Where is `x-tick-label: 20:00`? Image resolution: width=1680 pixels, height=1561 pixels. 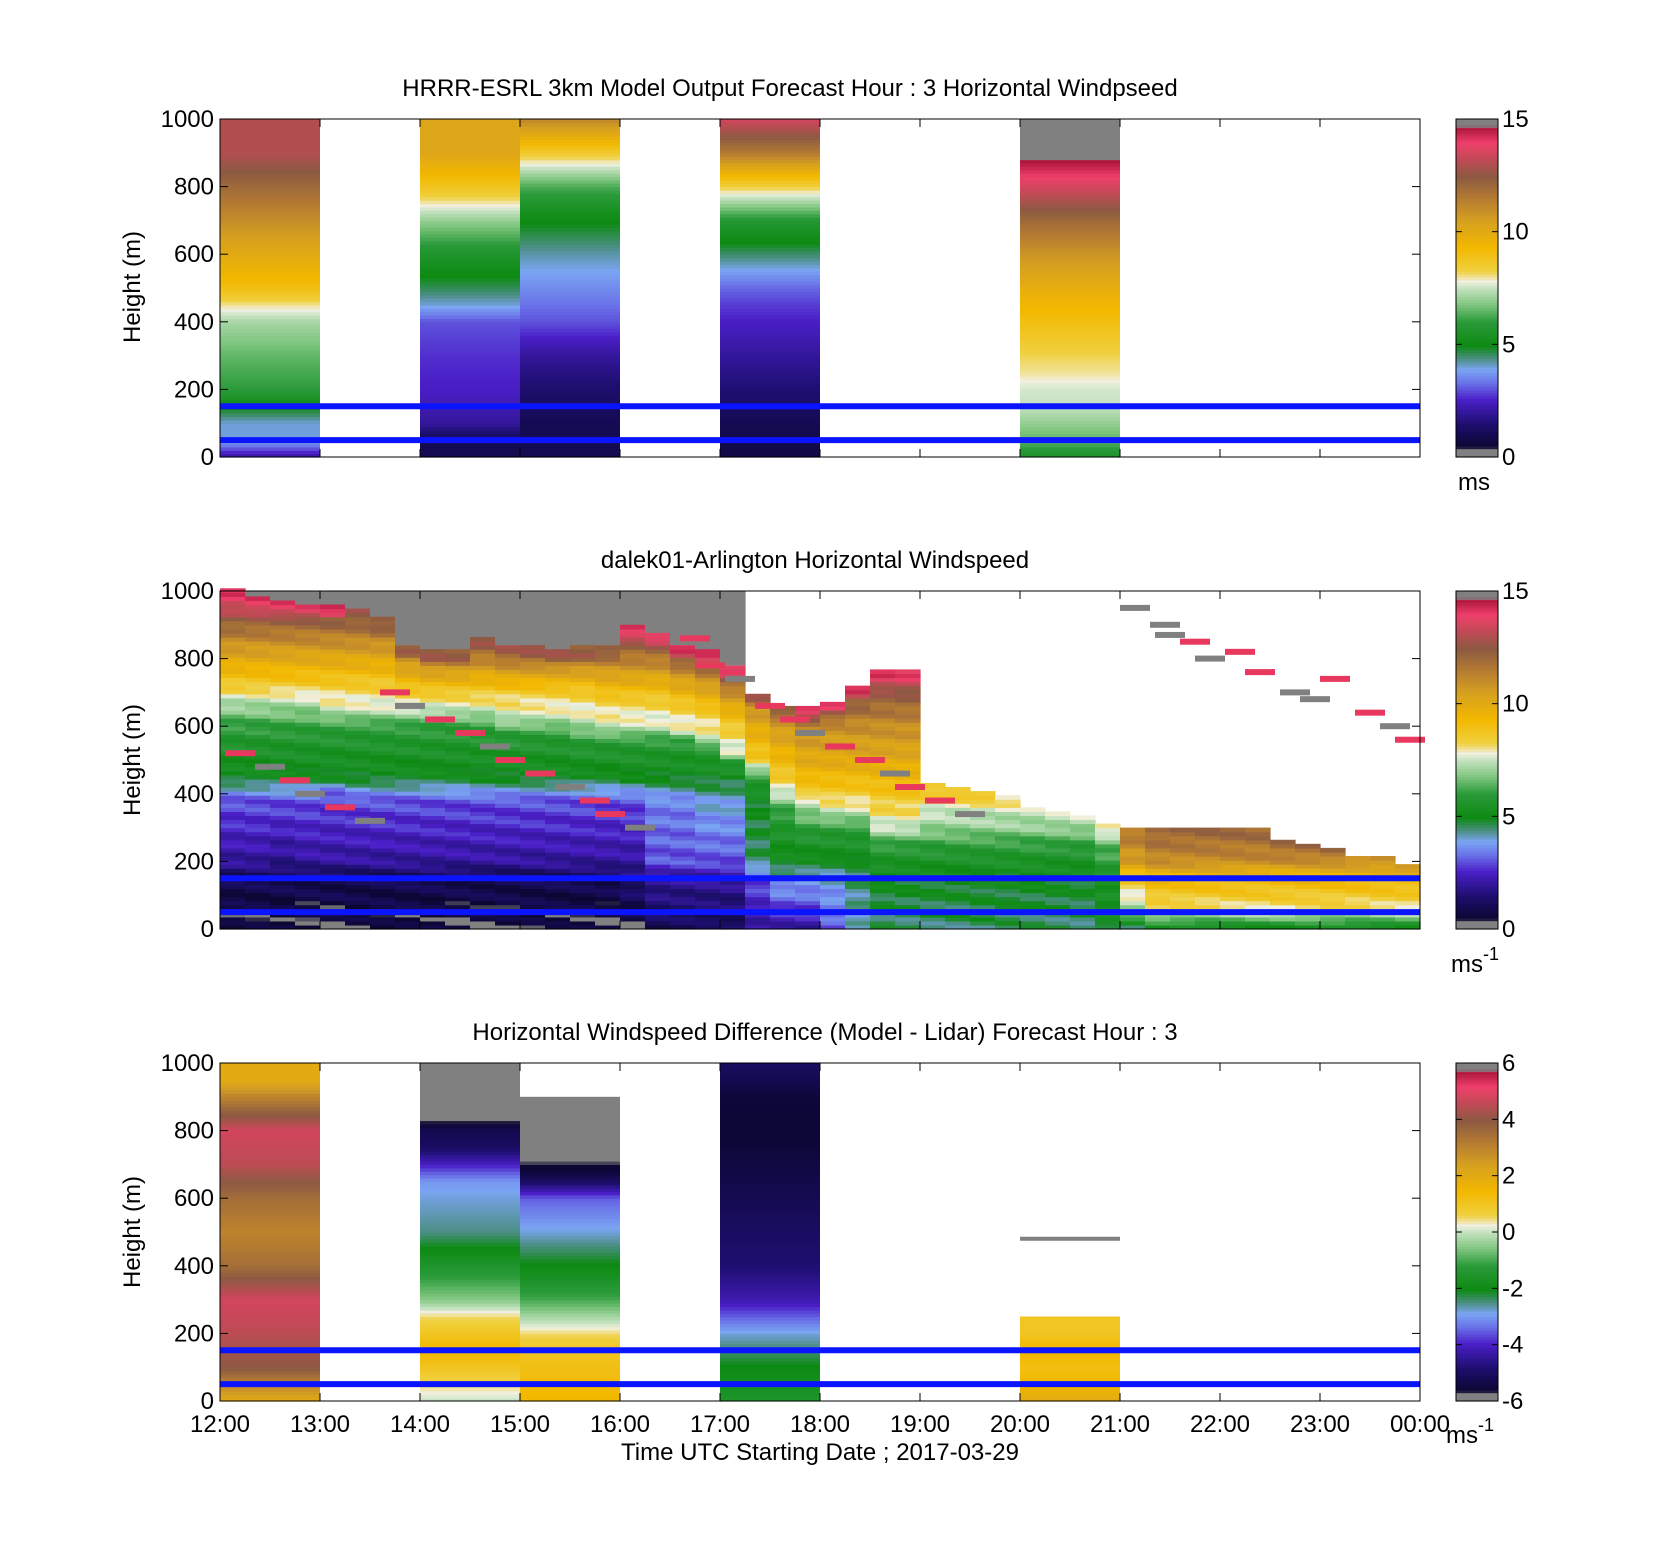
x-tick-label: 20:00 is located at coordinates (1020, 1424).